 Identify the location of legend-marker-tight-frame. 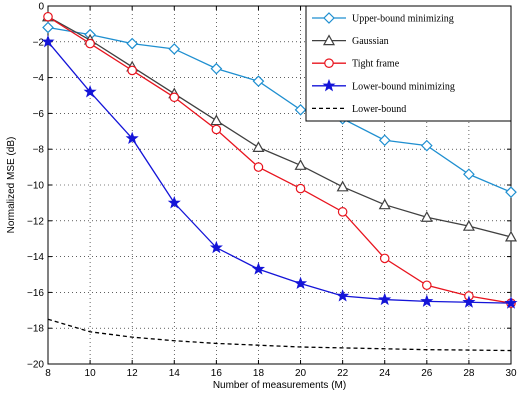
(329, 63).